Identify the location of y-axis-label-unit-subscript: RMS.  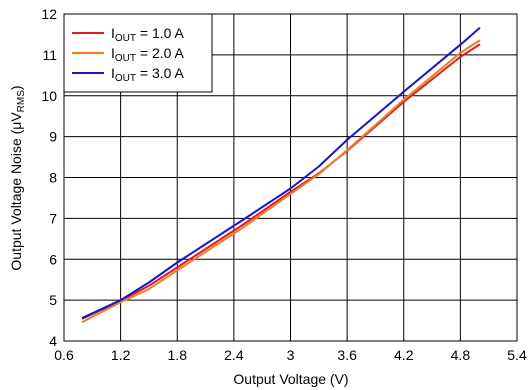
(21, 101).